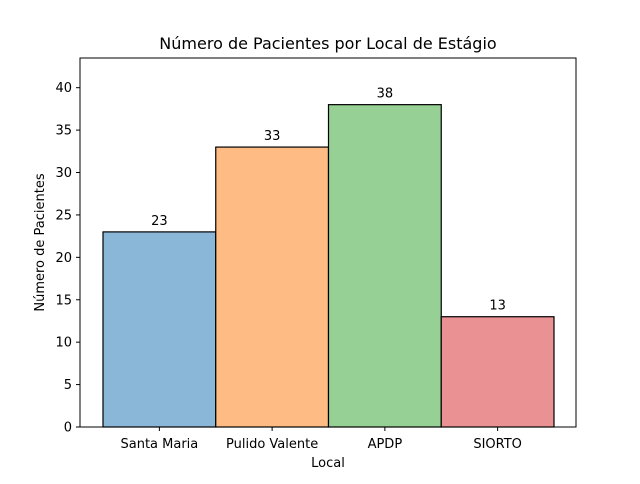 Image resolution: width=640 pixels, height=484 pixels. What do you see at coordinates (63, 131) in the screenshot?
I see `y-tick-label: 35` at bounding box center [63, 131].